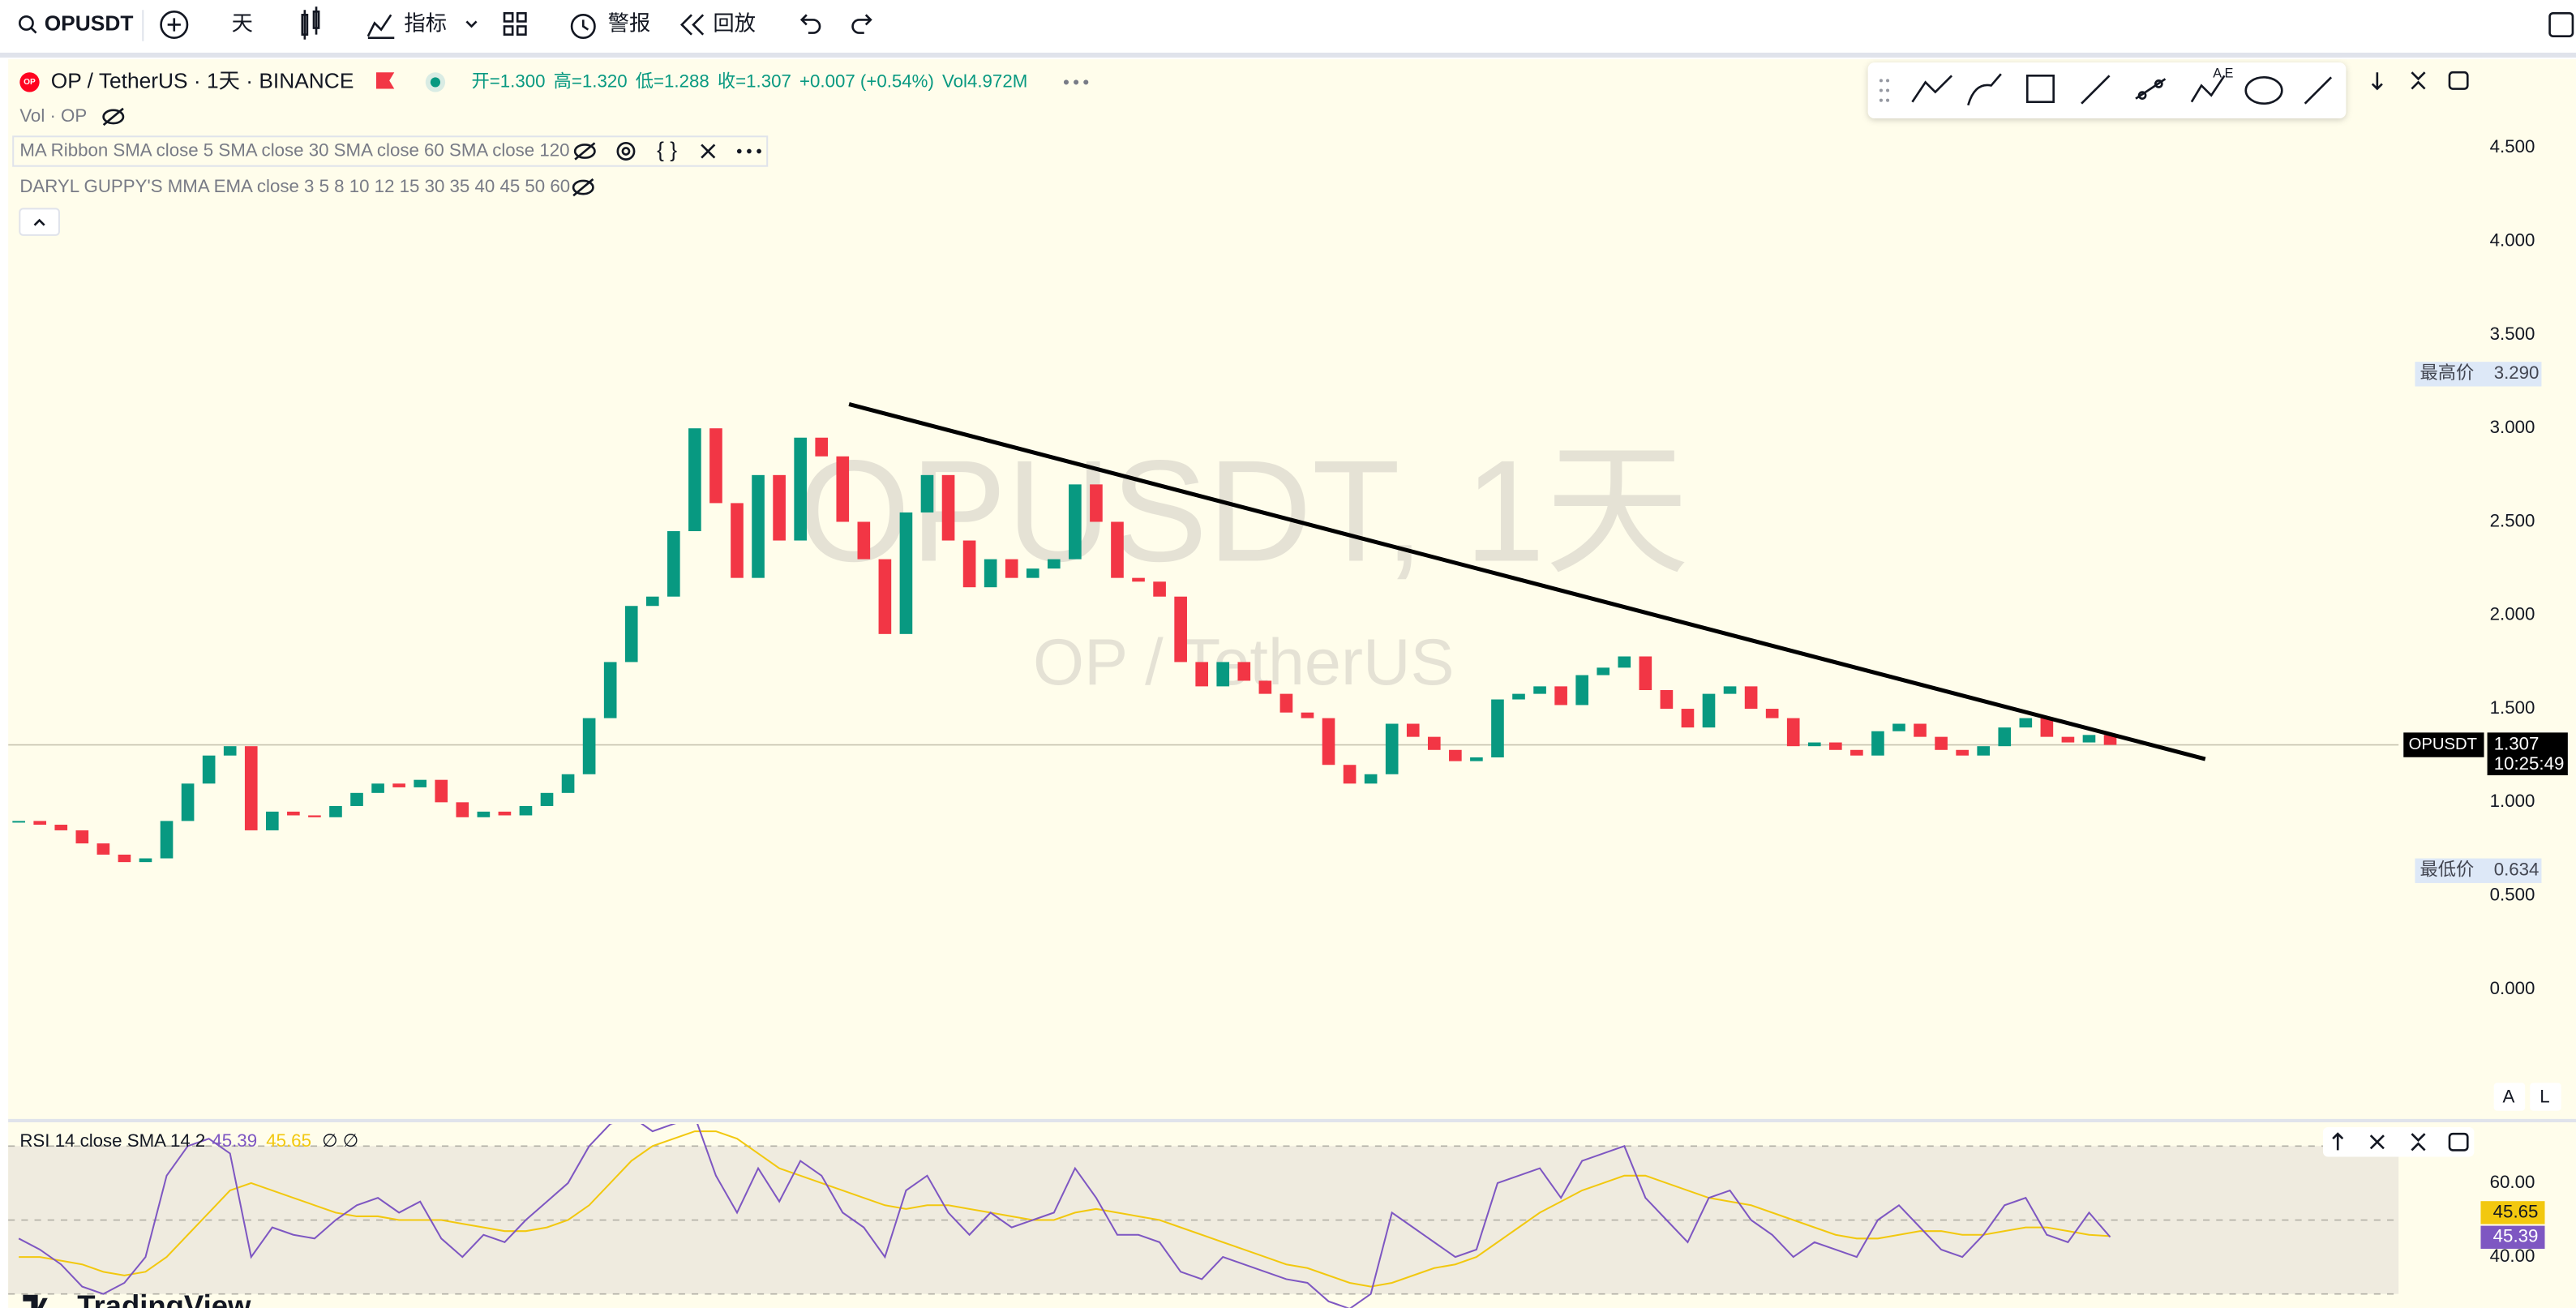 Image resolution: width=2576 pixels, height=1308 pixels. I want to click on add-symbol-button-part, so click(174, 25).